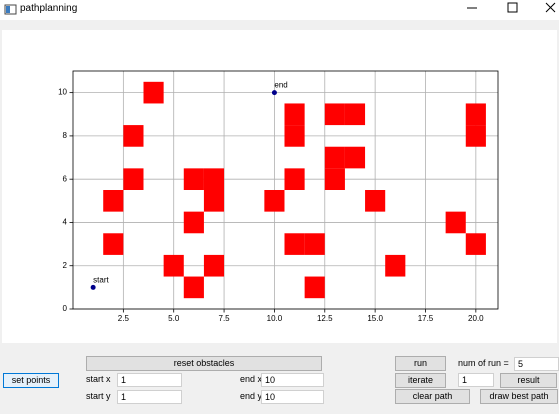  Describe the element at coordinates (476, 318) in the screenshot. I see `x-tick-label: 20.0` at that location.